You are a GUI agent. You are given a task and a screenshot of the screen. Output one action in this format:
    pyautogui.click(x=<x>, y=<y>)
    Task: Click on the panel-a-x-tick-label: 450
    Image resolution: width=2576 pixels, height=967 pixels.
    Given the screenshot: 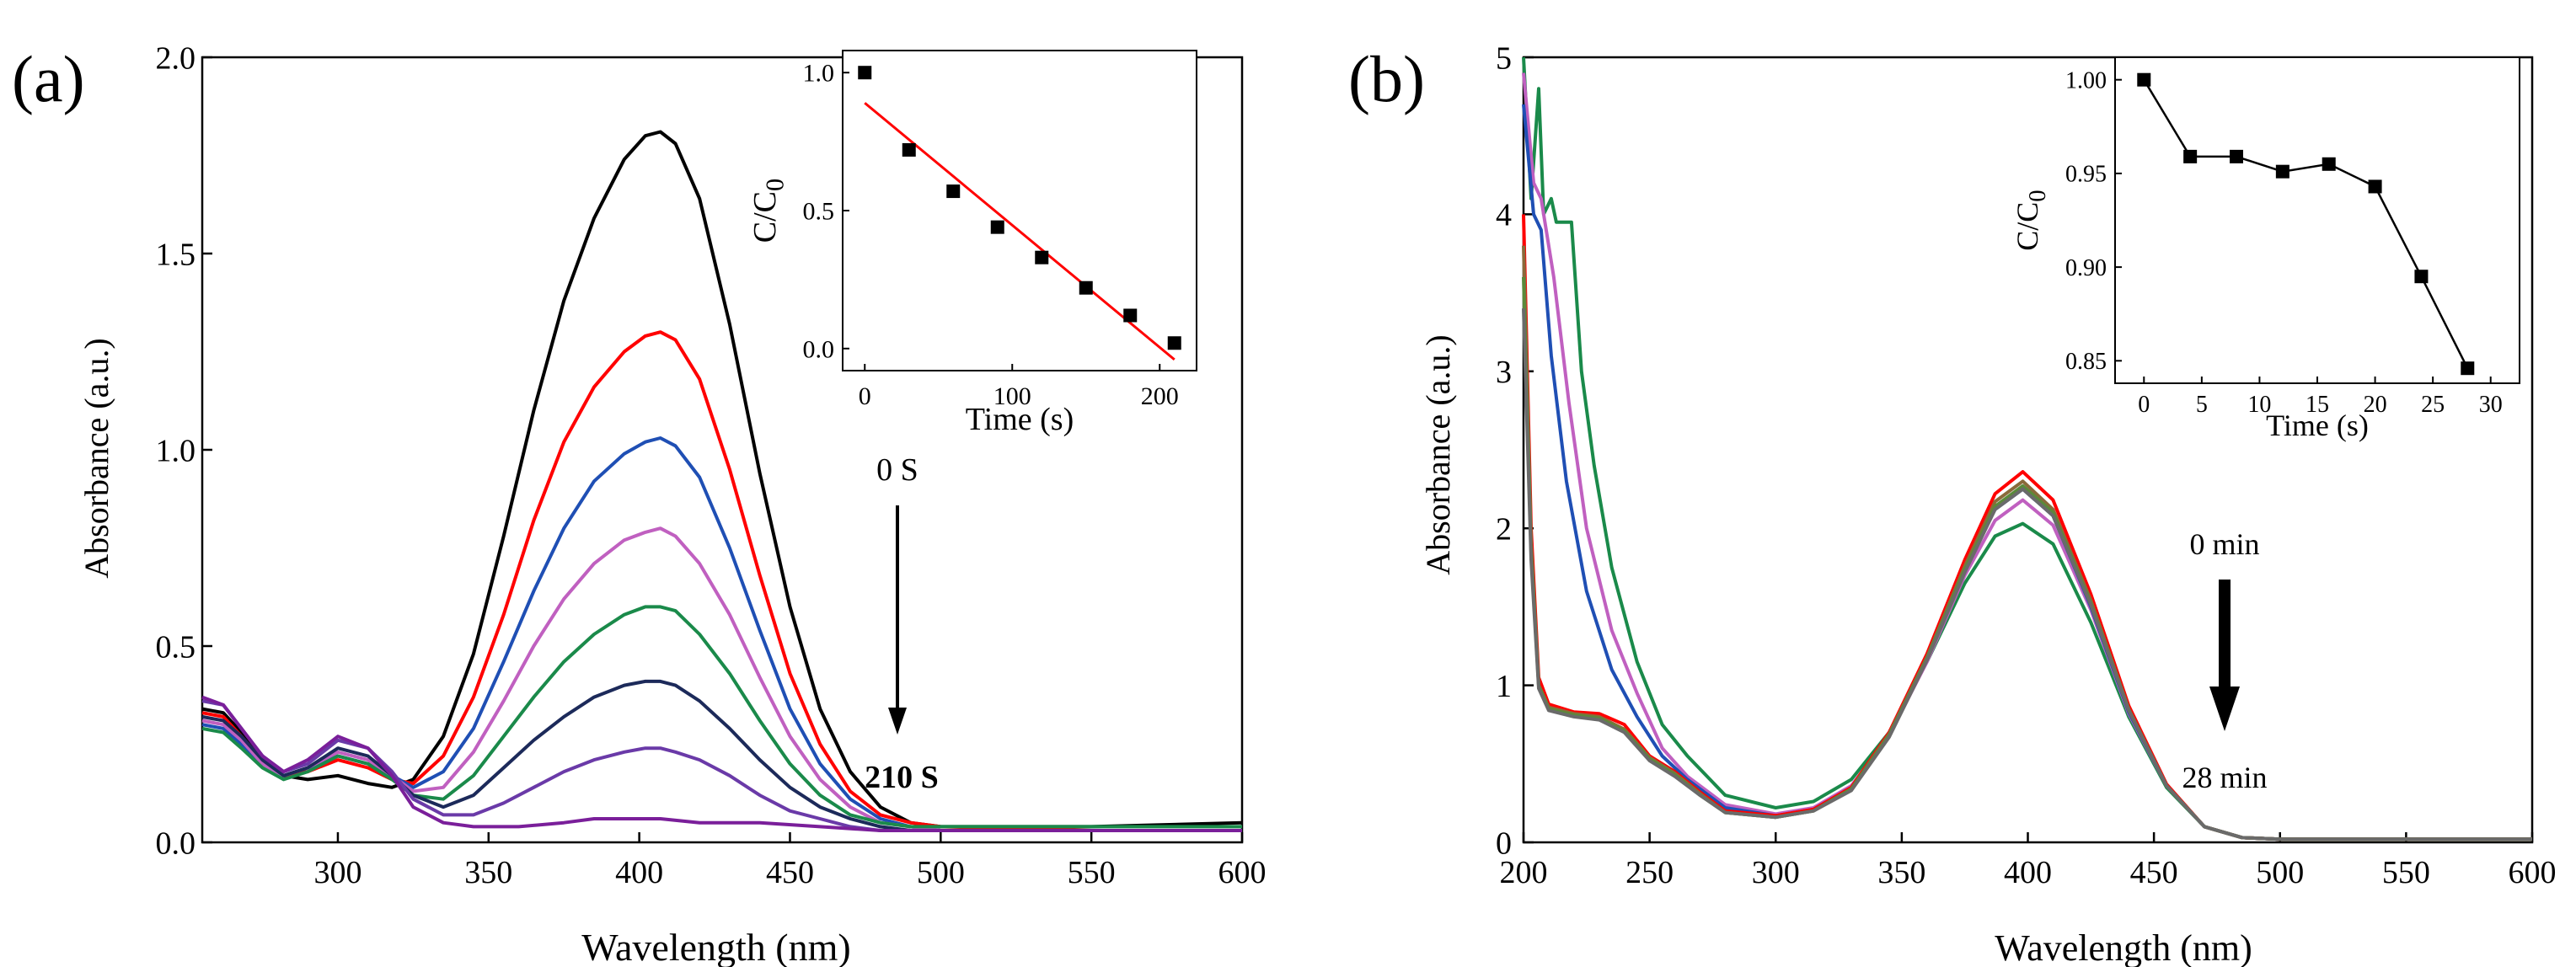 What is the action you would take?
    pyautogui.click(x=790, y=873)
    